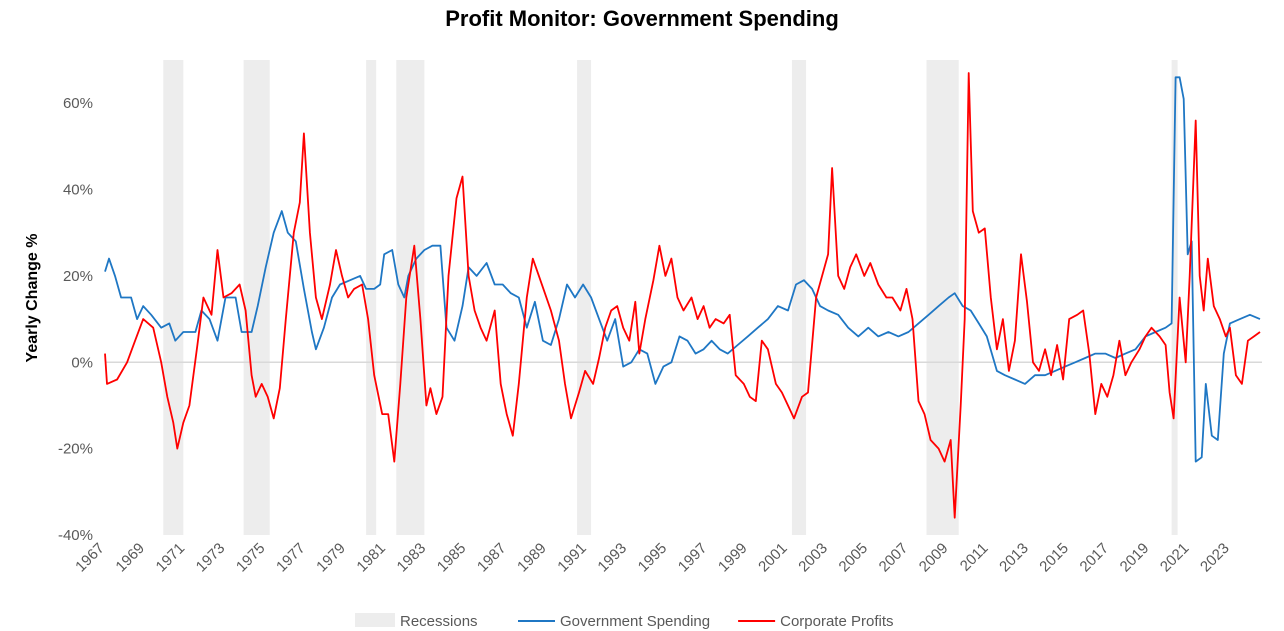  Describe the element at coordinates (635, 621) in the screenshot. I see `legend-label: Government Spending` at that location.